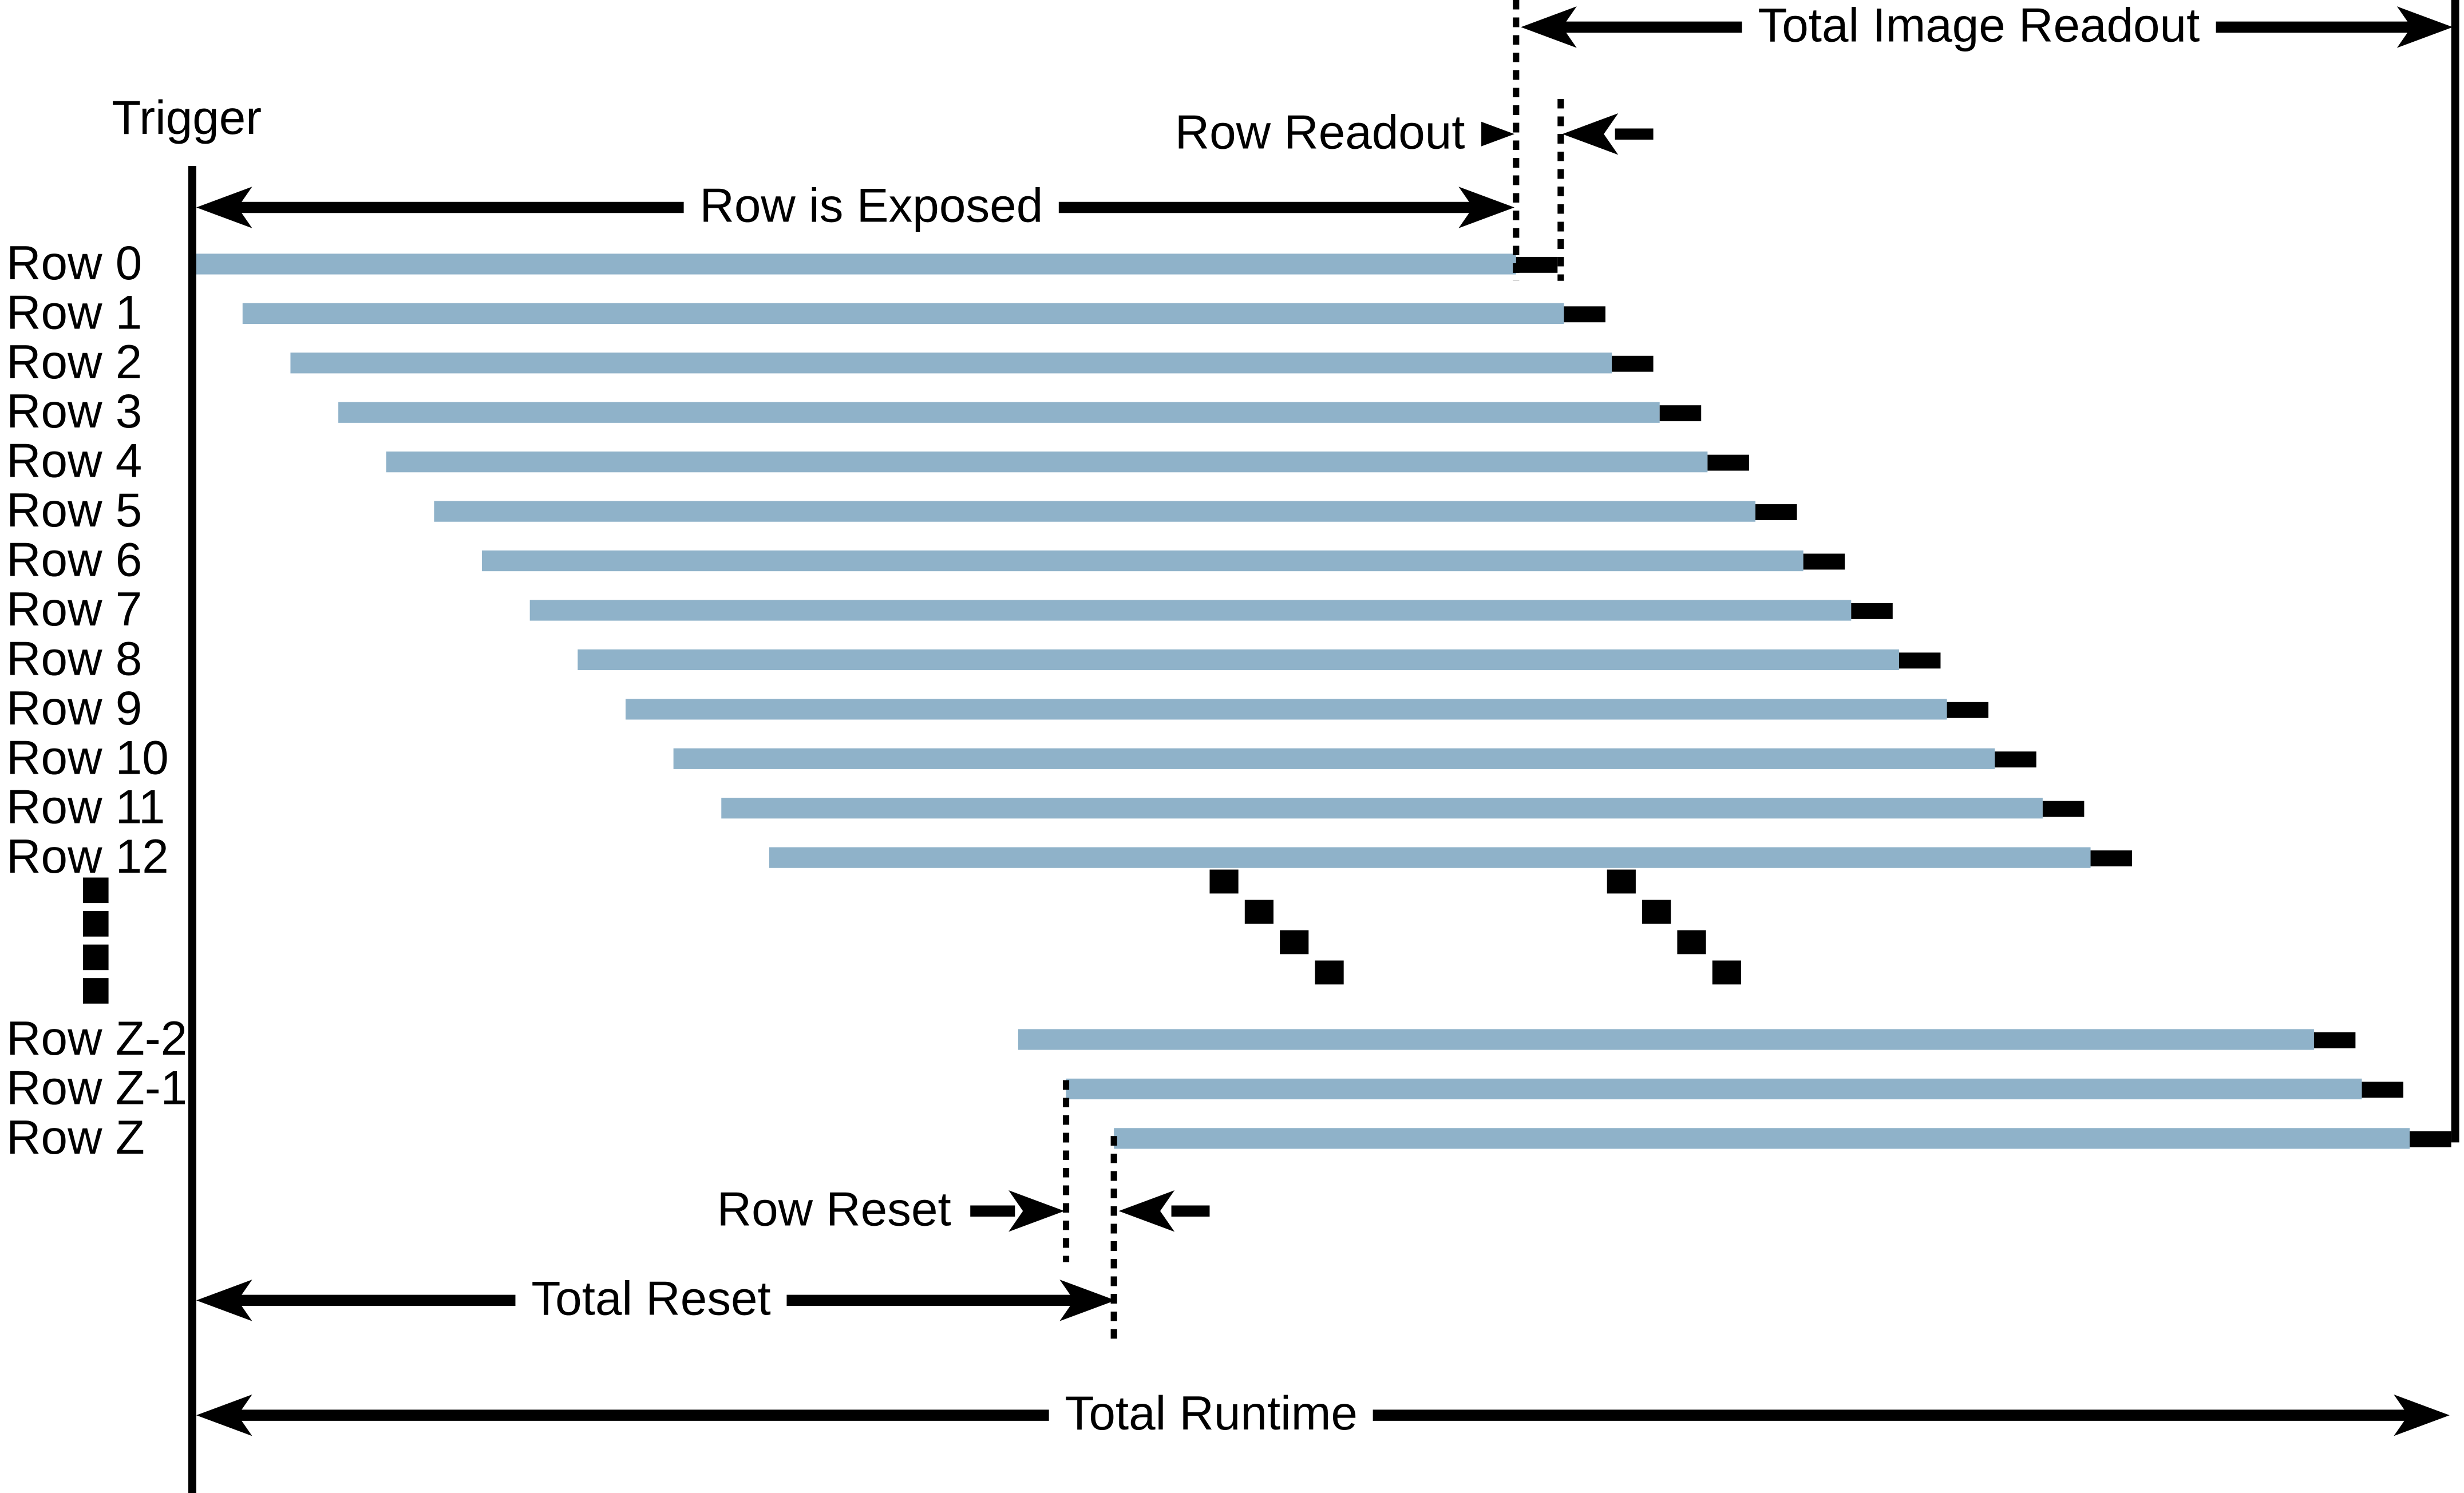 The height and width of the screenshot is (1493, 2464). I want to click on trigger-label: Trigger, so click(187, 119).